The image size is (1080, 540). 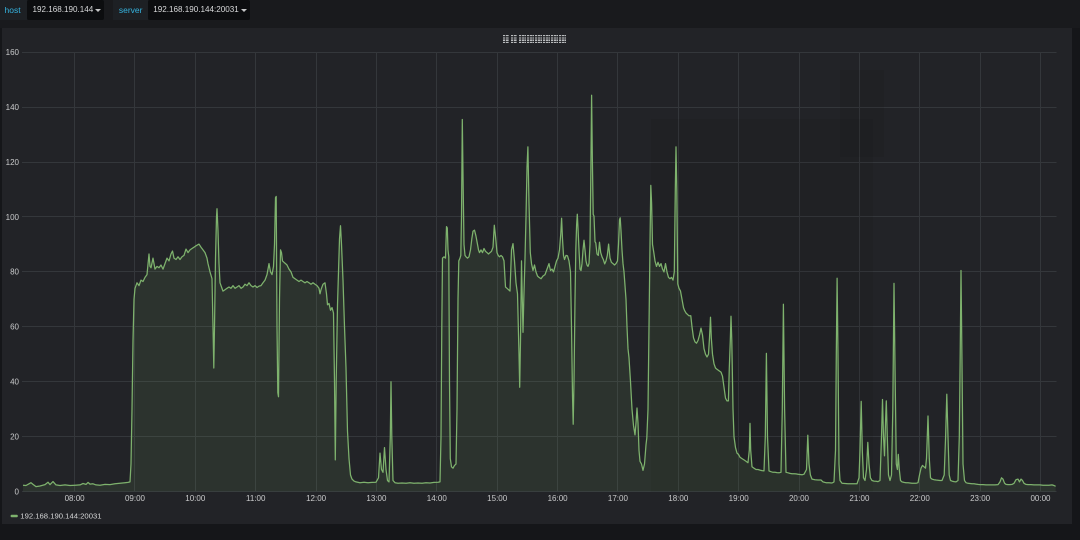 I want to click on svg-text: 21:00, so click(x=859, y=498).